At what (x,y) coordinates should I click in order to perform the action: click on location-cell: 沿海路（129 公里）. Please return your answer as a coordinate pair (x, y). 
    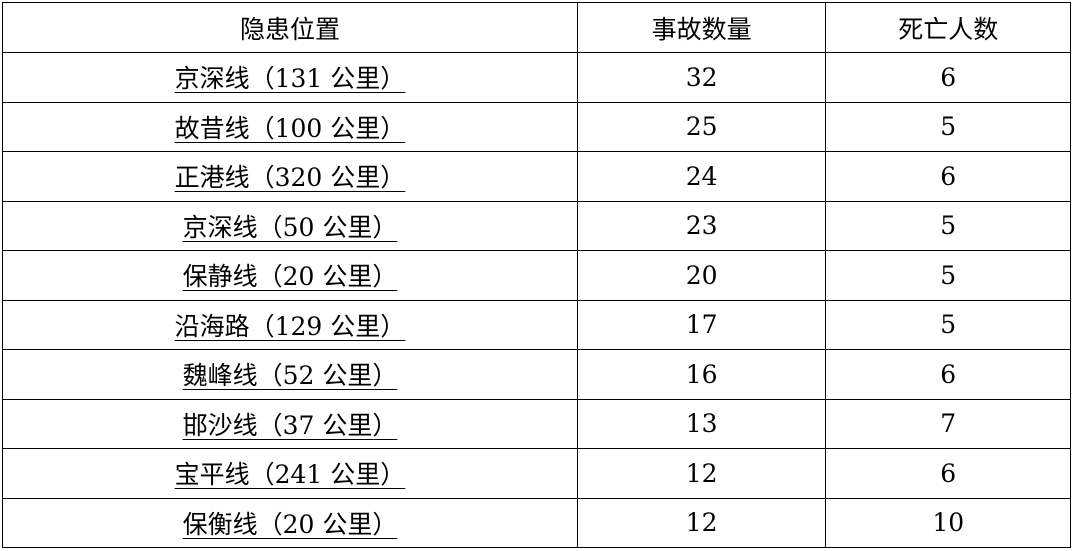
    Looking at the image, I should click on (290, 324).